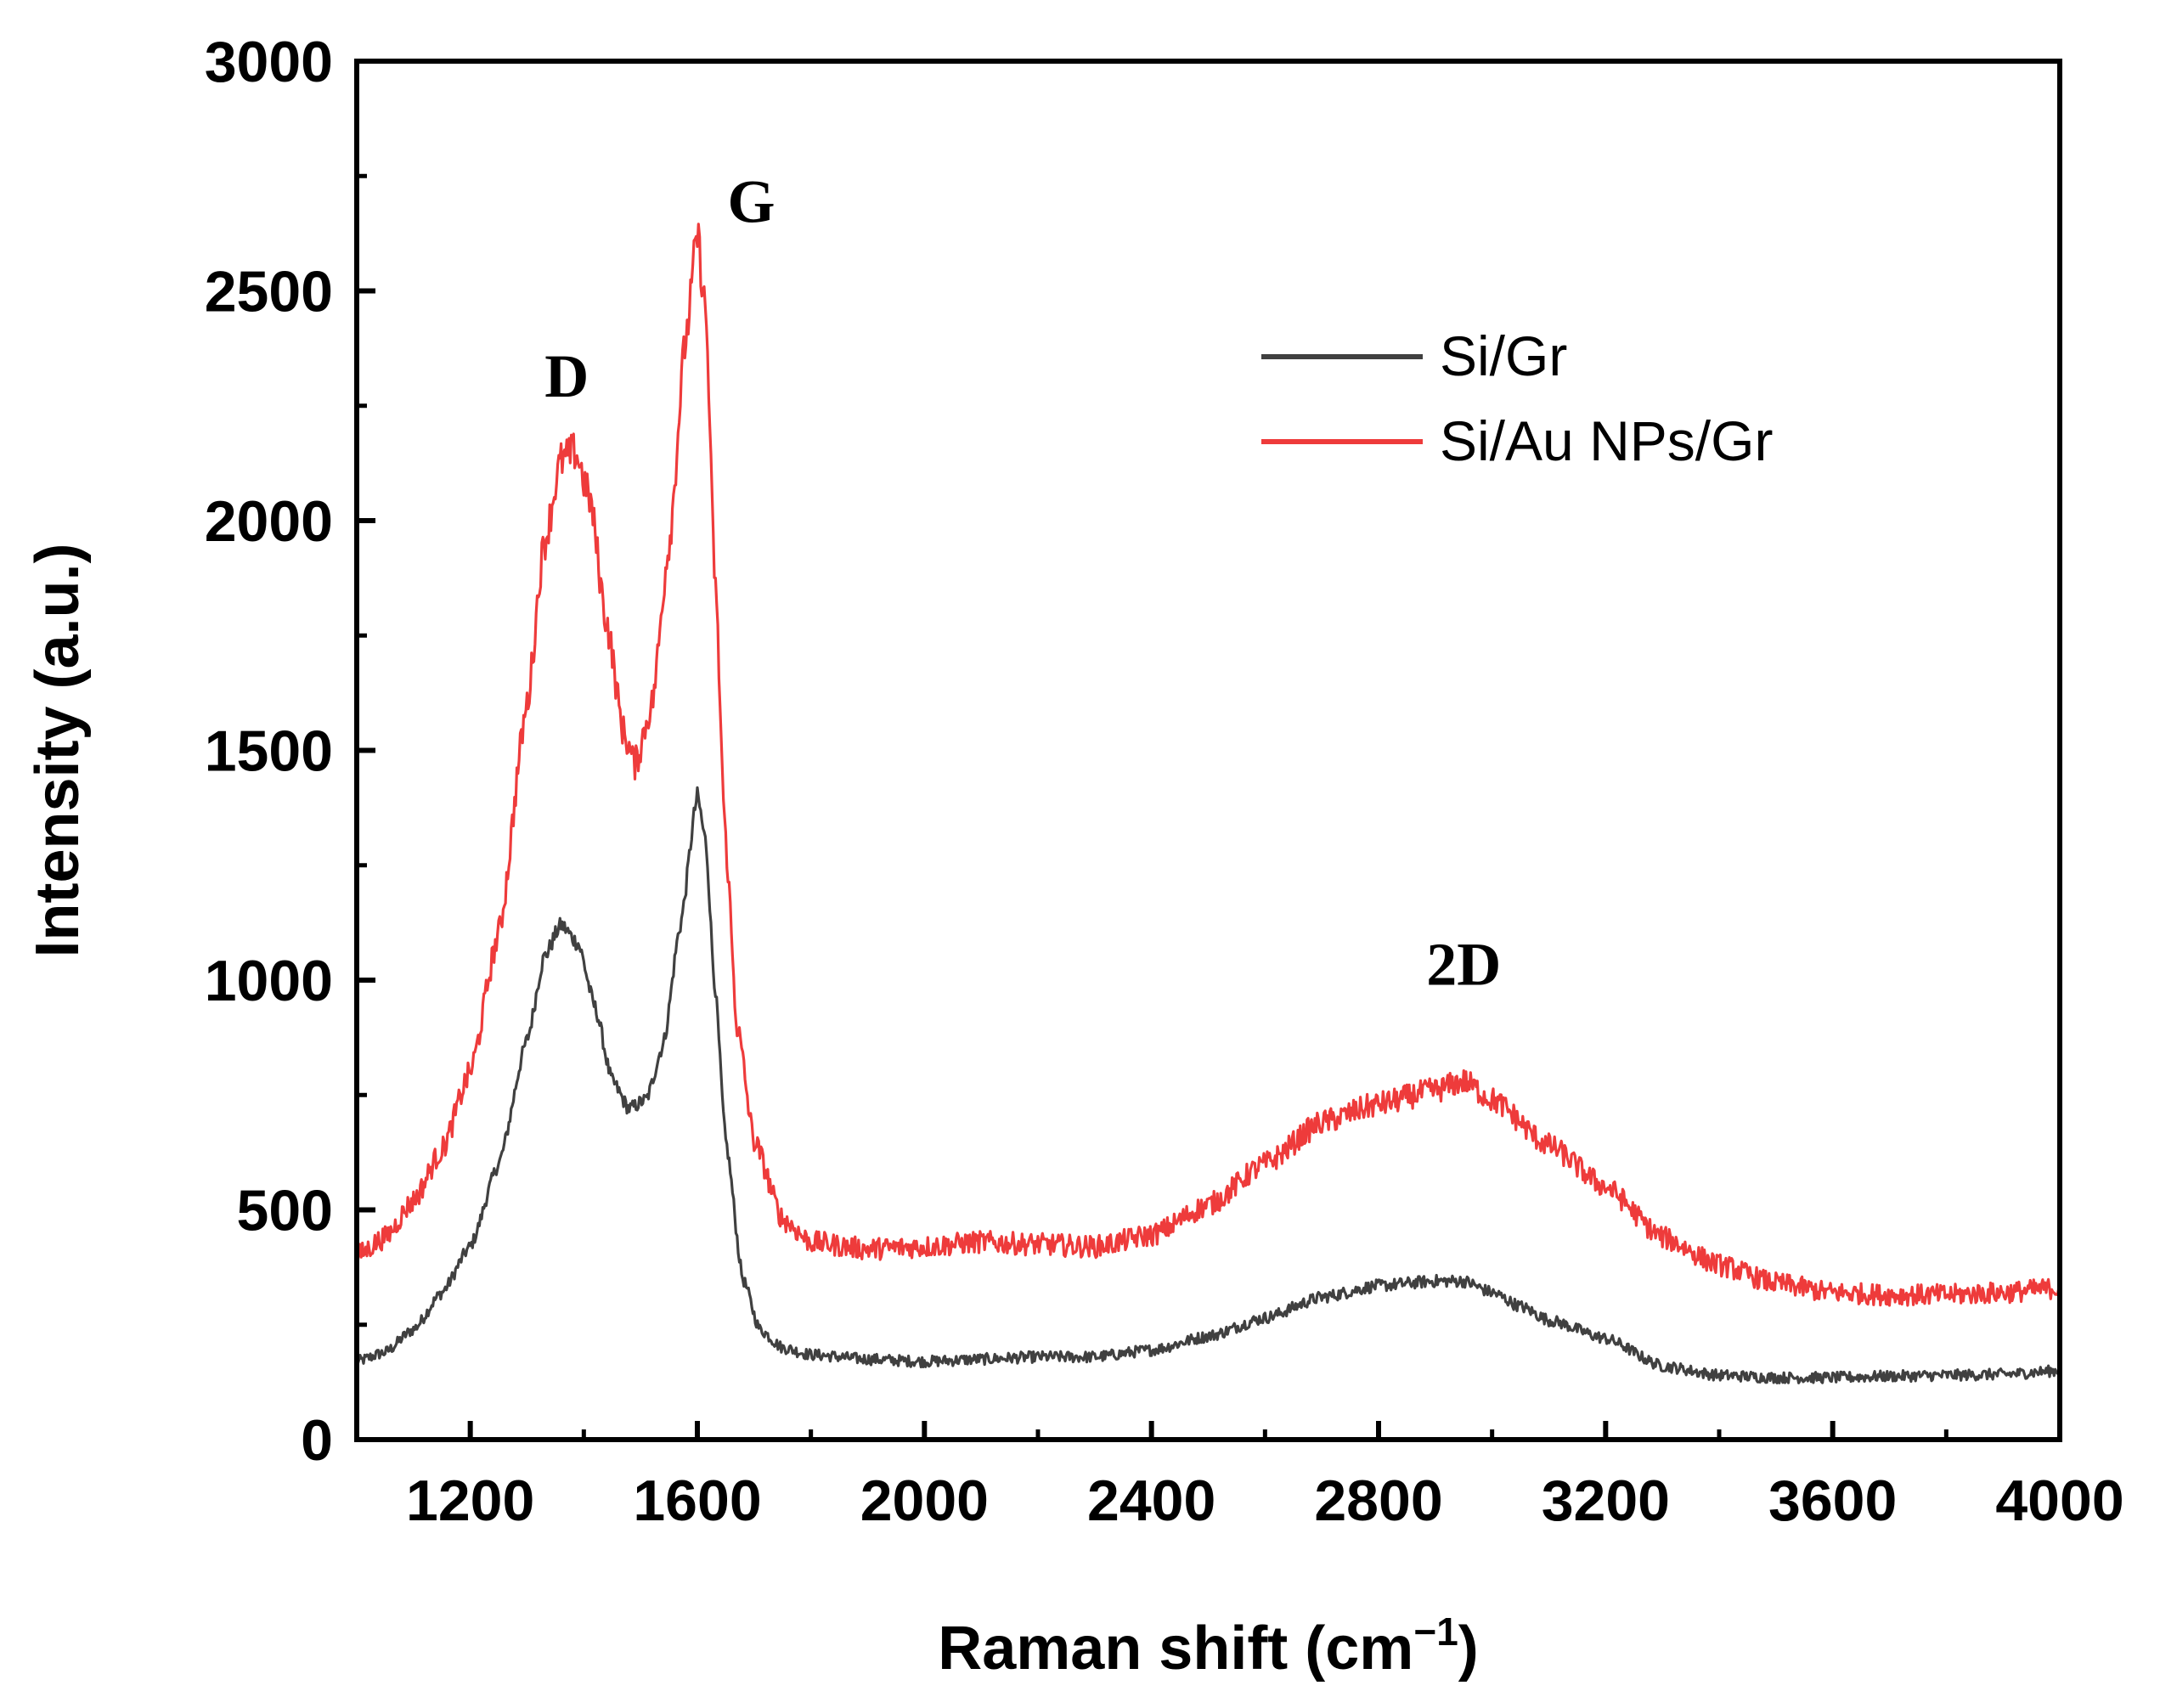  Describe the element at coordinates (269, 62) in the screenshot. I see `y-tick-label-3000: 3000` at that location.